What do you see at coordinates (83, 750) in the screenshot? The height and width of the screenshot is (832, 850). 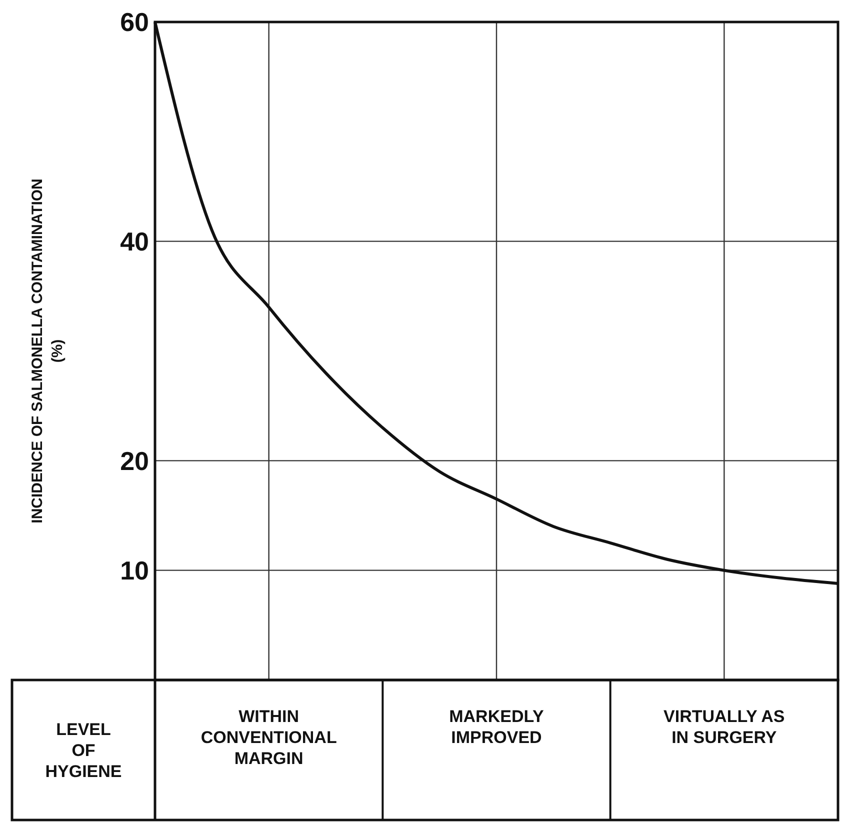 I see `x-axis-title: LEVEL OF HYGIENE` at bounding box center [83, 750].